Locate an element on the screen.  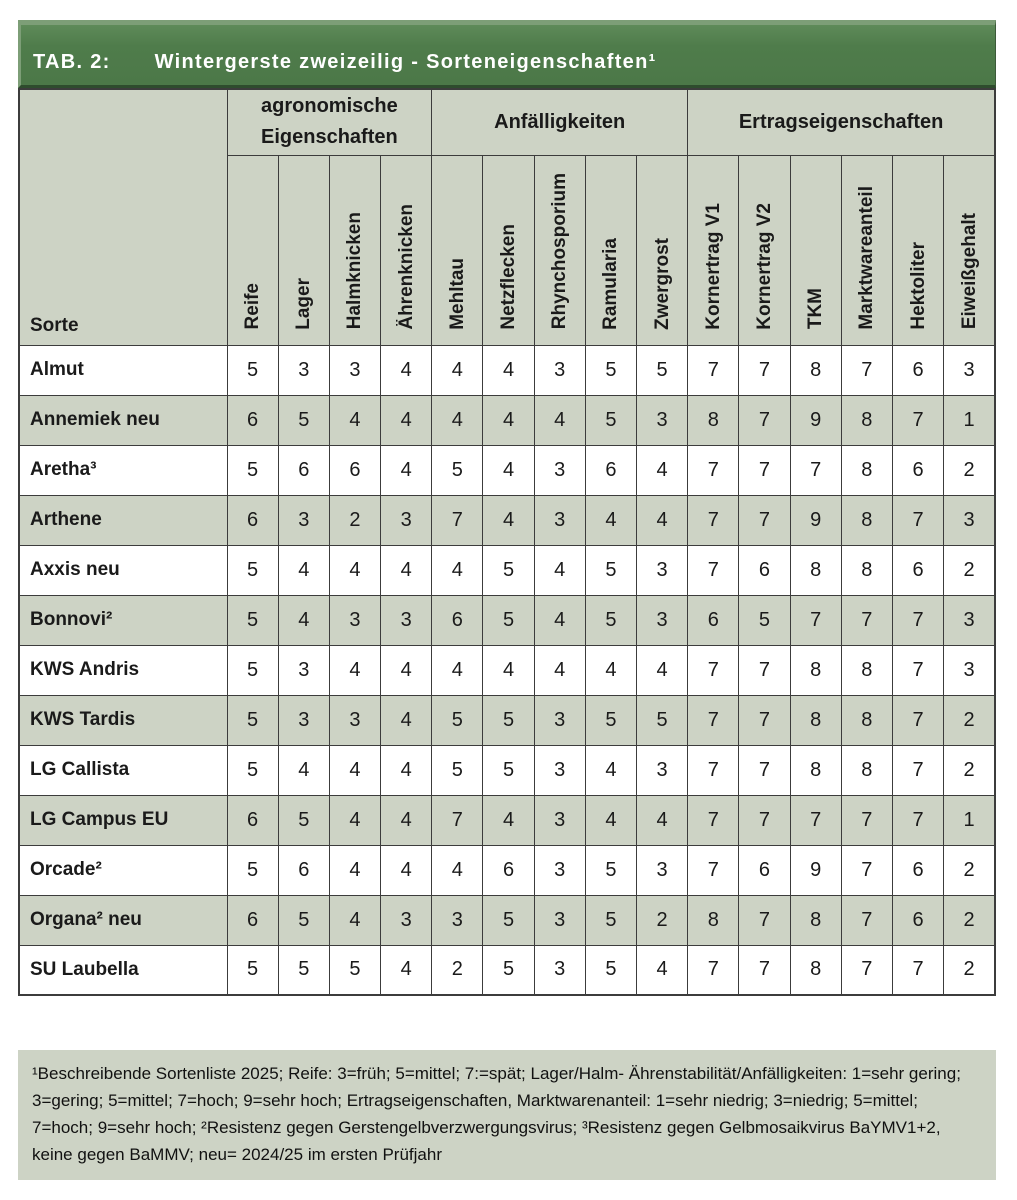
column-header-label: Marktwareanteil is located at coordinates (867, 257).